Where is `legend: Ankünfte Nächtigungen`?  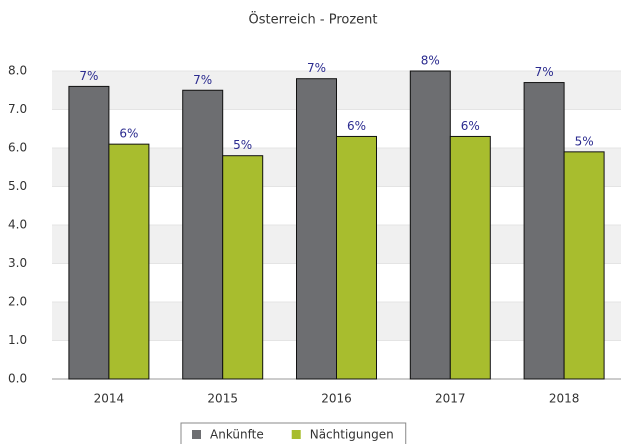 legend: Ankünfte Nächtigungen is located at coordinates (293, 433).